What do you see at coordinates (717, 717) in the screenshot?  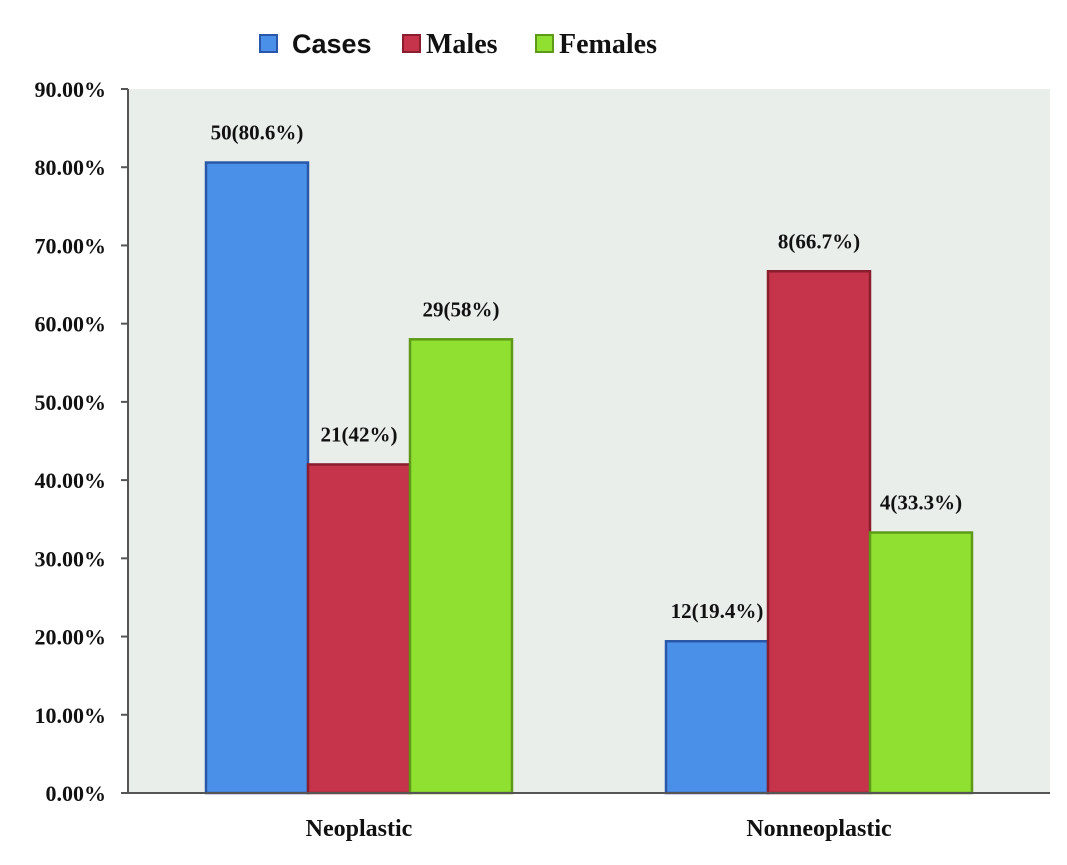 I see `bar-cases-nonneoplastic` at bounding box center [717, 717].